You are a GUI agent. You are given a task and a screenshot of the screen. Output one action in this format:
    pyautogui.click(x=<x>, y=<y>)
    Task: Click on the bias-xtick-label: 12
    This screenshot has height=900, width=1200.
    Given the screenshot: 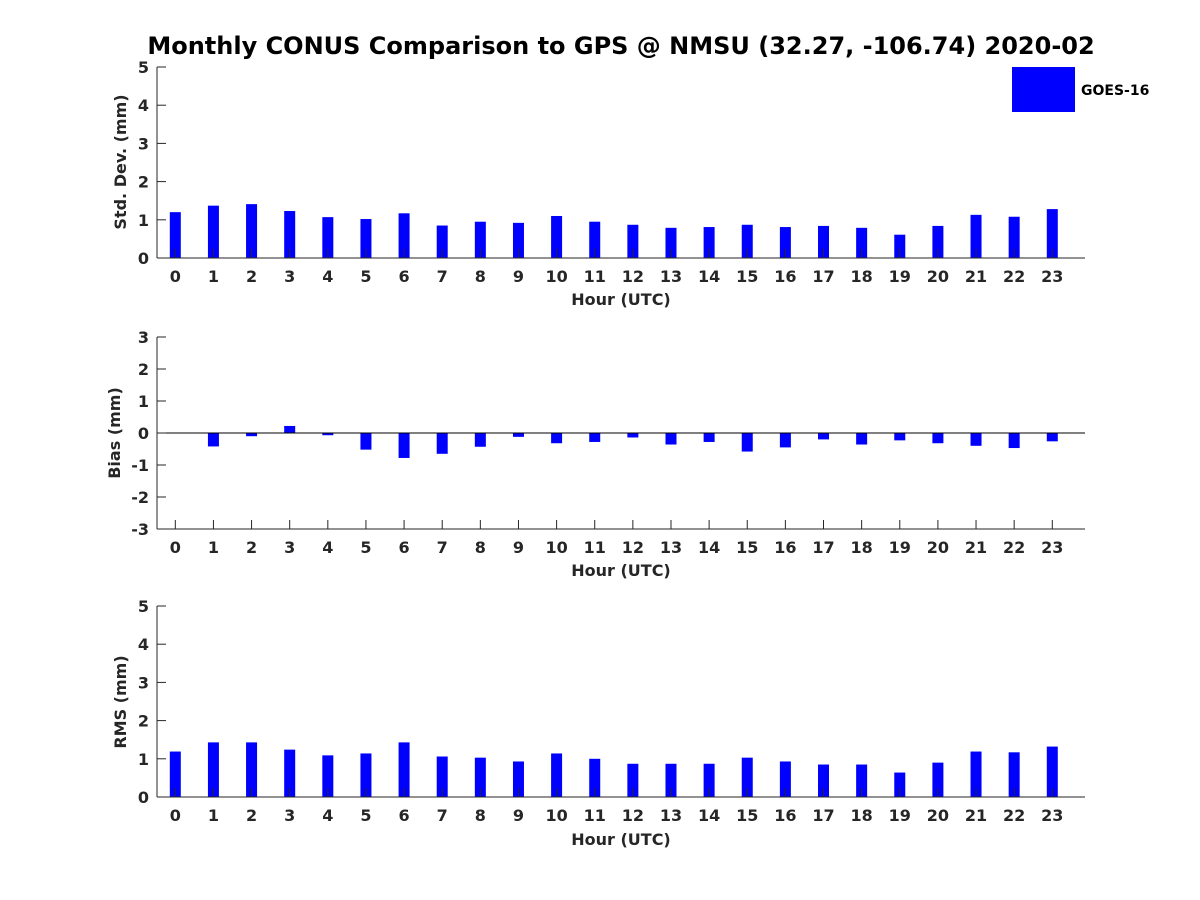 What is the action you would take?
    pyautogui.click(x=633, y=547)
    